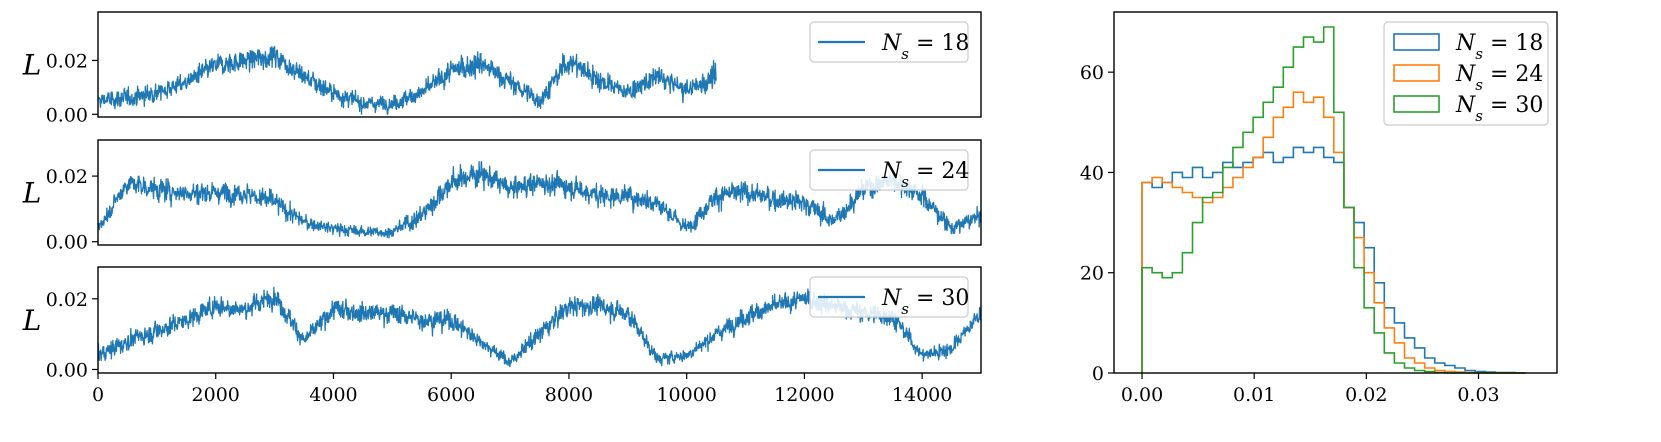  I want to click on legend-entry-ns18: Ns = 18, so click(1468, 47).